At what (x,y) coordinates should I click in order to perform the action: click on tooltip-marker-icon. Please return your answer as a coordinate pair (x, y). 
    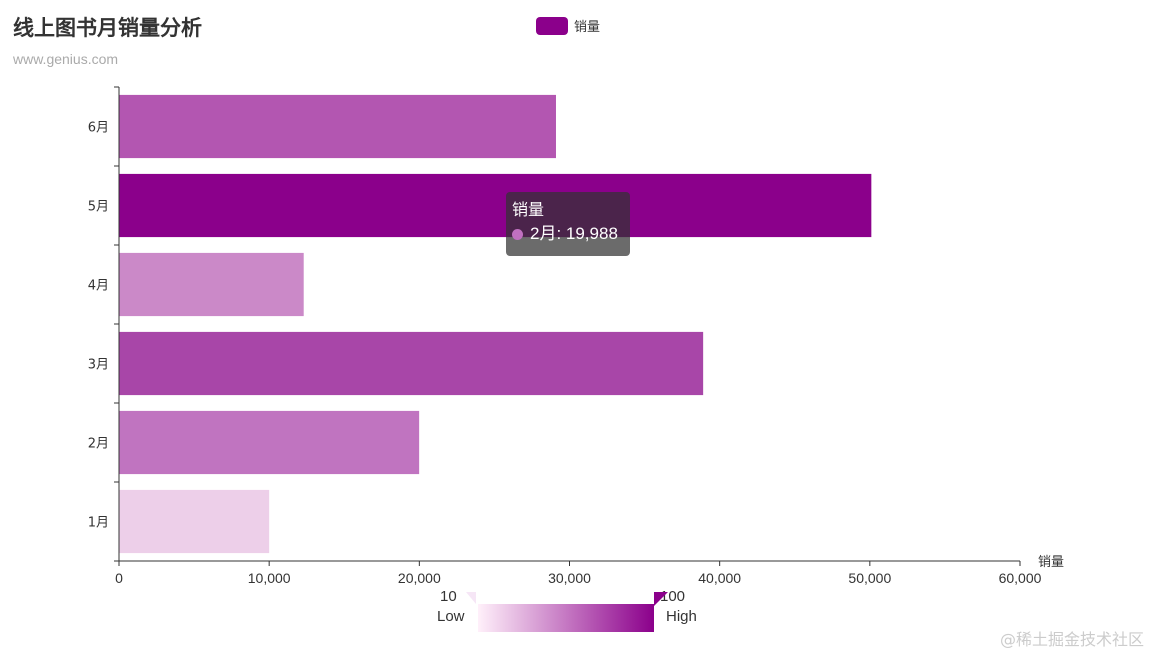
    Looking at the image, I should click on (517, 234).